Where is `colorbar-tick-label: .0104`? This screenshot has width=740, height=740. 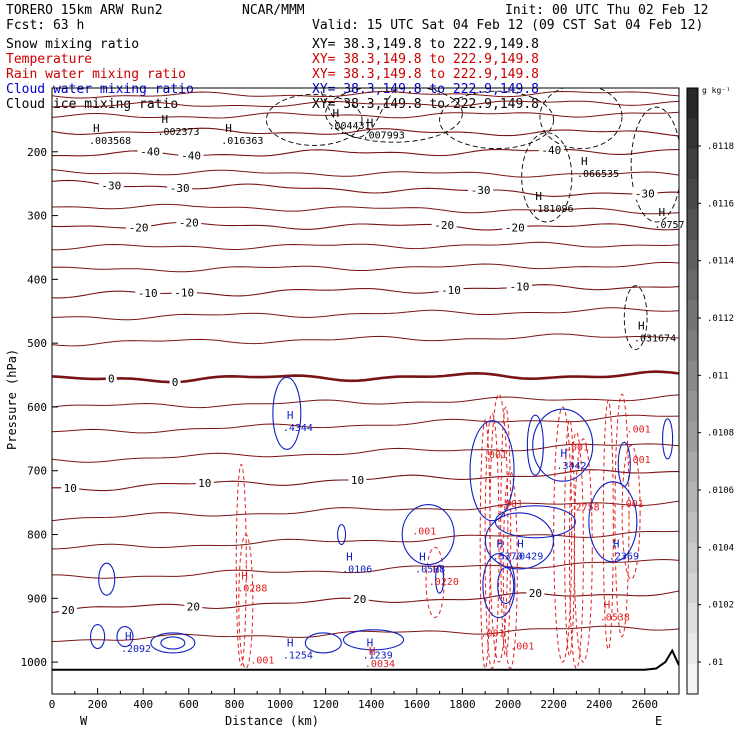 colorbar-tick-label: .0104 is located at coordinates (720, 548).